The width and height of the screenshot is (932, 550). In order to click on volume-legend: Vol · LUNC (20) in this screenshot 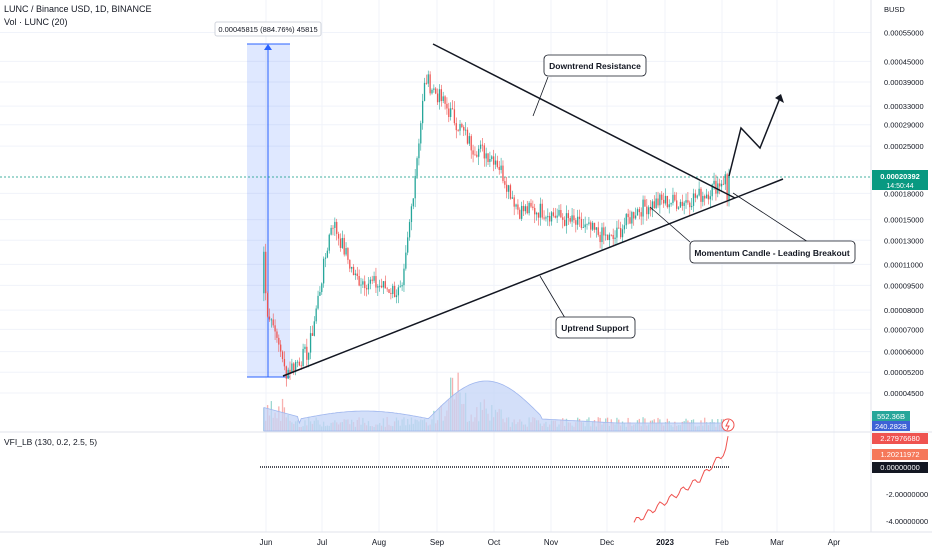, I will do `click(36, 22)`.